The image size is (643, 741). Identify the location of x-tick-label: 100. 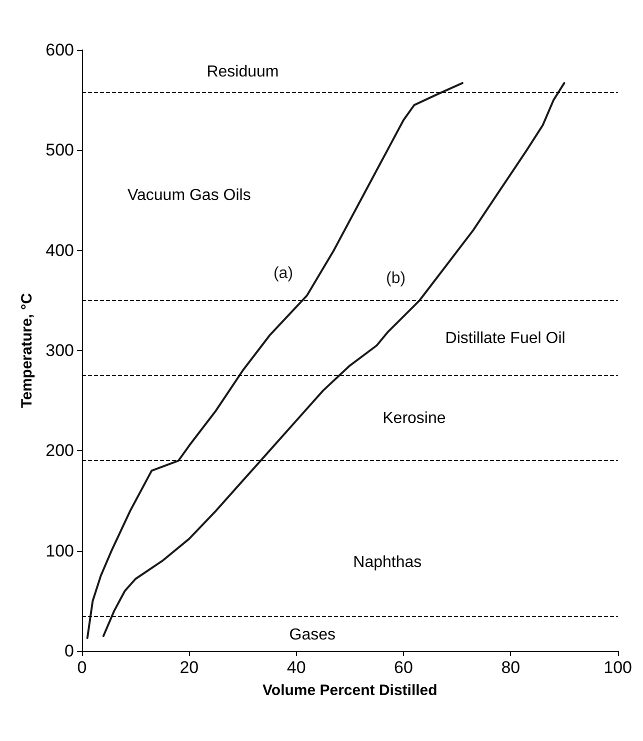
(618, 667).